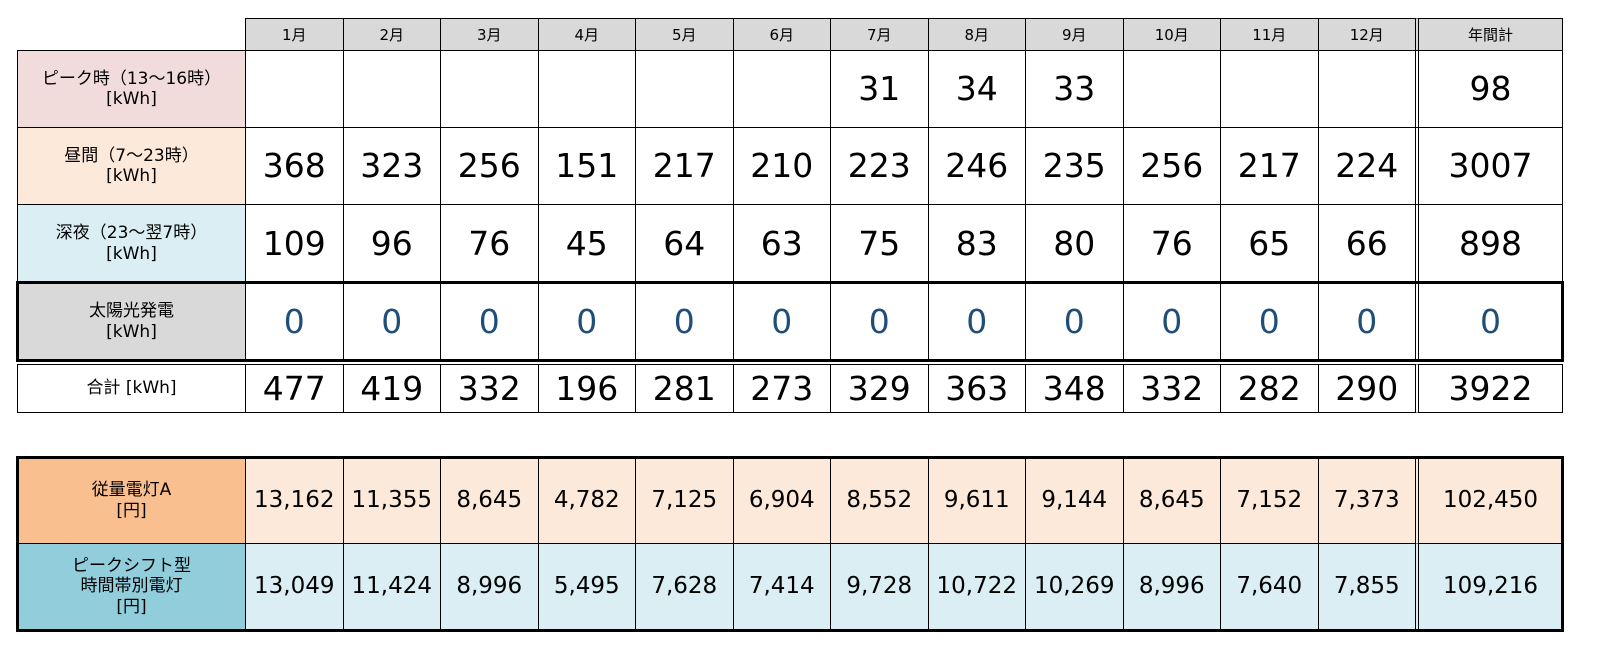 The width and height of the screenshot is (1600, 657). I want to click on value: 9,728, so click(879, 585).